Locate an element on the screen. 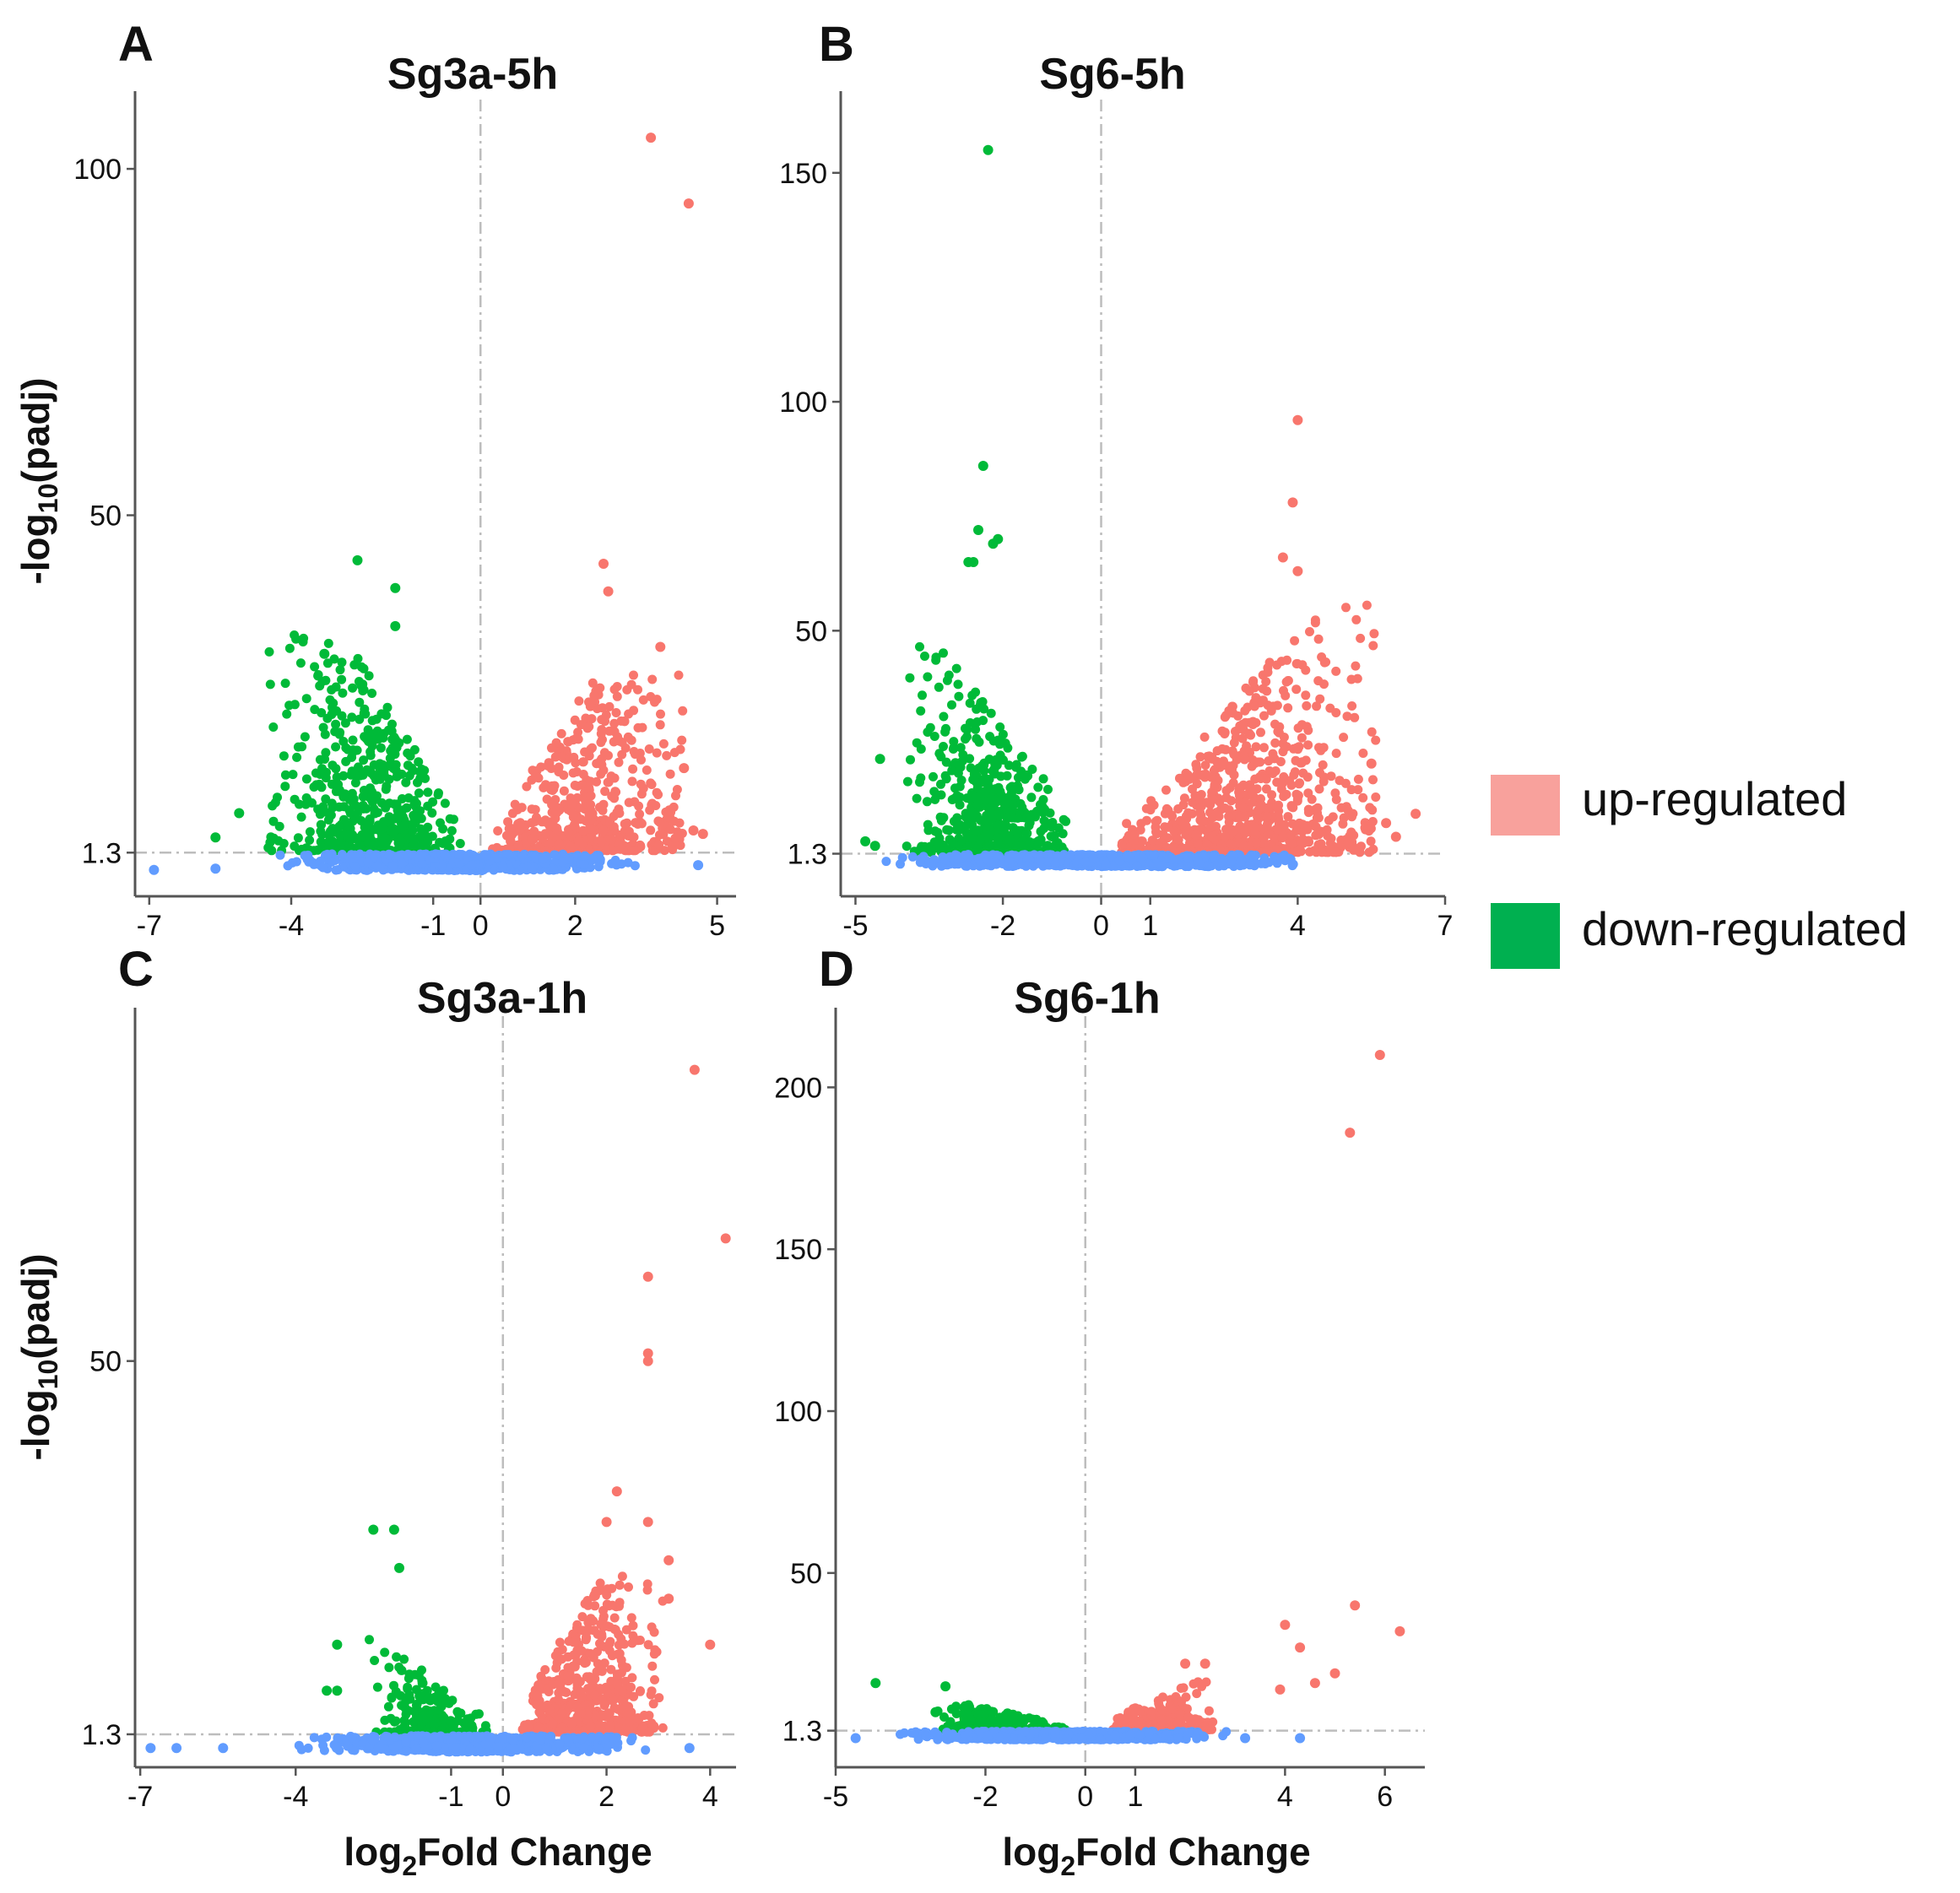  y-tick-label-b-2: 100 is located at coordinates (803, 403).